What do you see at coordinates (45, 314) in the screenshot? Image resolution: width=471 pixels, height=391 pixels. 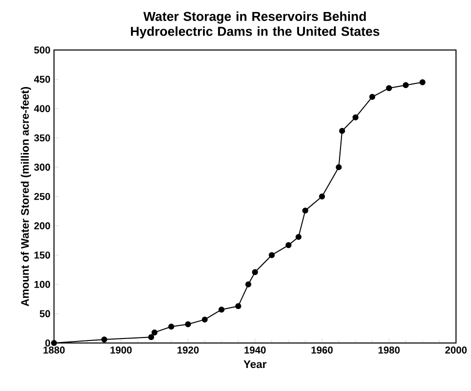 I see `y-tick-label: 50` at bounding box center [45, 314].